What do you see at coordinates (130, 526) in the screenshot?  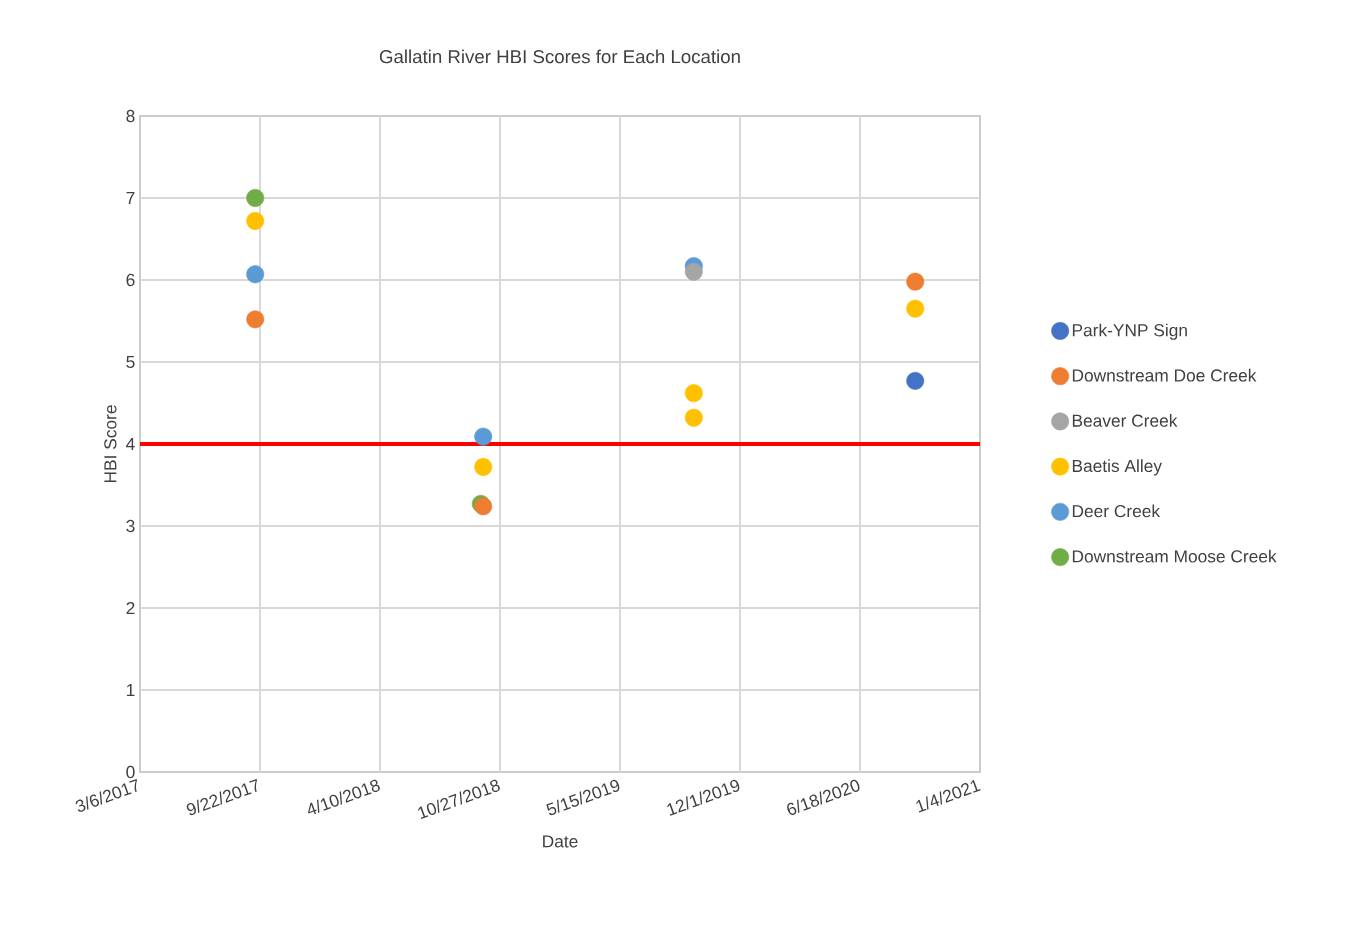 I see `y-tick-label: 3` at bounding box center [130, 526].